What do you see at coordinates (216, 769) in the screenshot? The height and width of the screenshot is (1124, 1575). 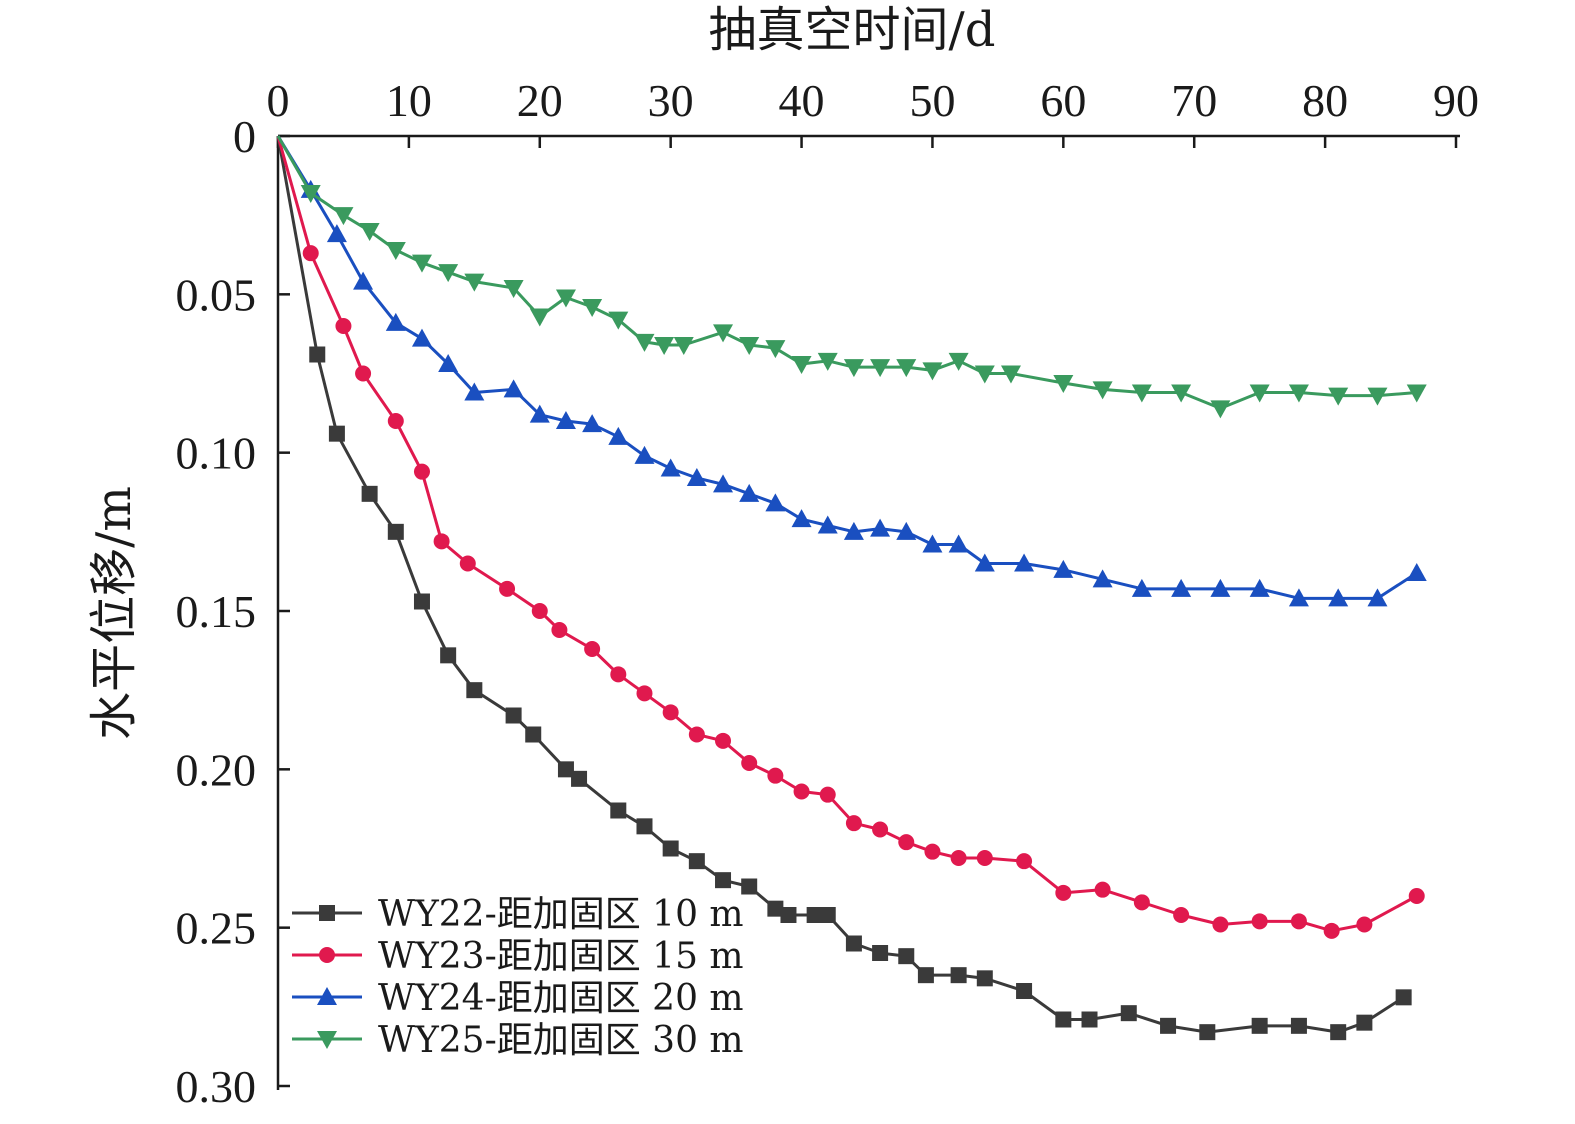 I see `y-tick-label: 0.20` at bounding box center [216, 769].